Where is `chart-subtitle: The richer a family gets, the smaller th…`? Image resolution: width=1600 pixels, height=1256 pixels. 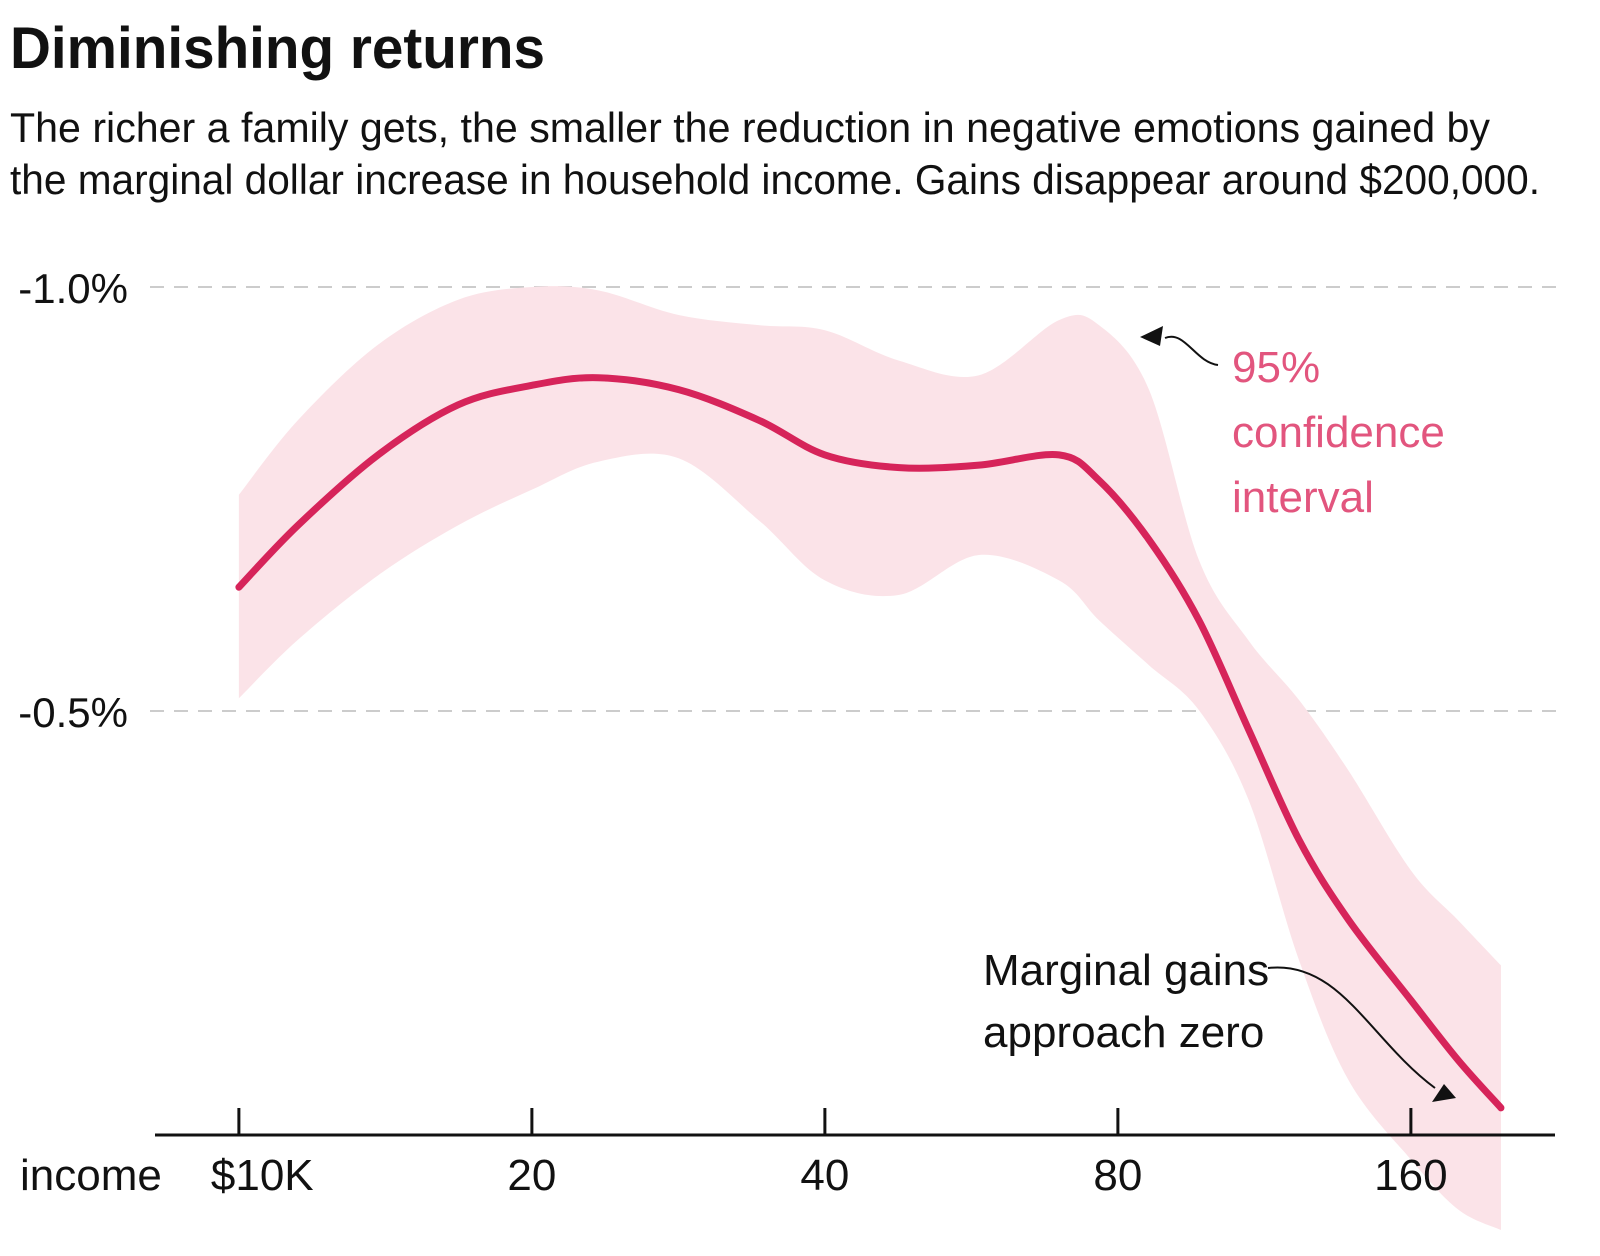 chart-subtitle: The richer a family gets, the smaller th… is located at coordinates (750, 127).